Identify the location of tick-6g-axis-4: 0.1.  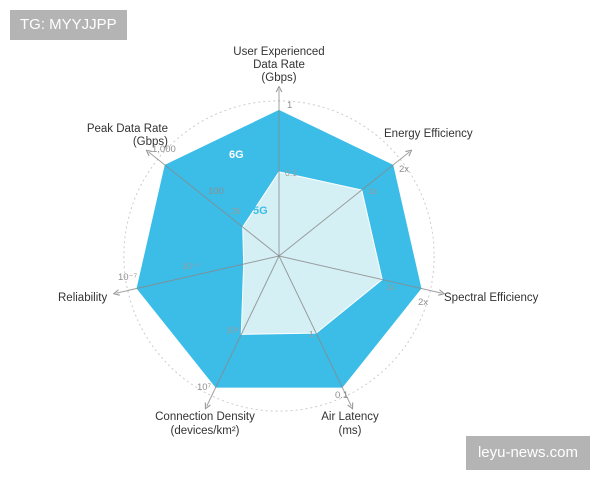
(341, 395).